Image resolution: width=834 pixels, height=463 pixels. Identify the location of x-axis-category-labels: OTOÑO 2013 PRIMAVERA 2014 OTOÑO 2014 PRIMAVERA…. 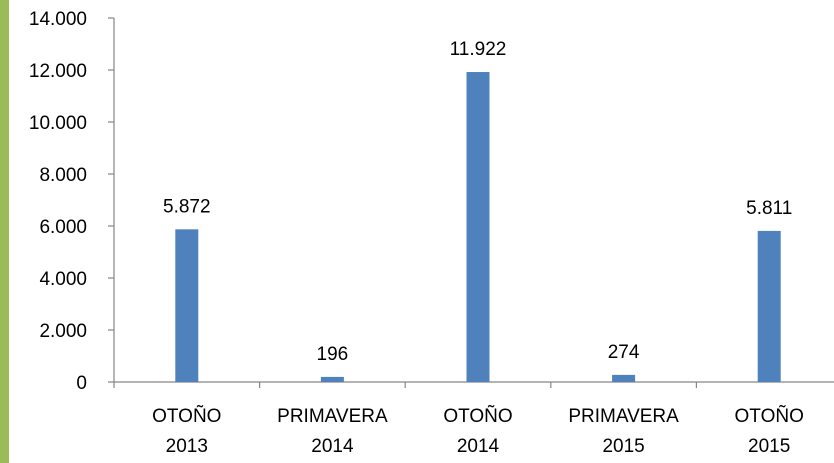
(478, 431).